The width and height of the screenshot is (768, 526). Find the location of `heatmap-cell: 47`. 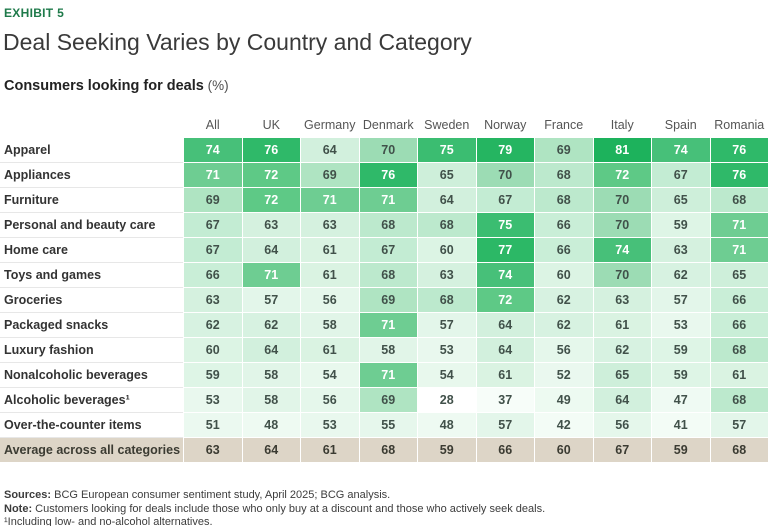

heatmap-cell: 47 is located at coordinates (681, 400).